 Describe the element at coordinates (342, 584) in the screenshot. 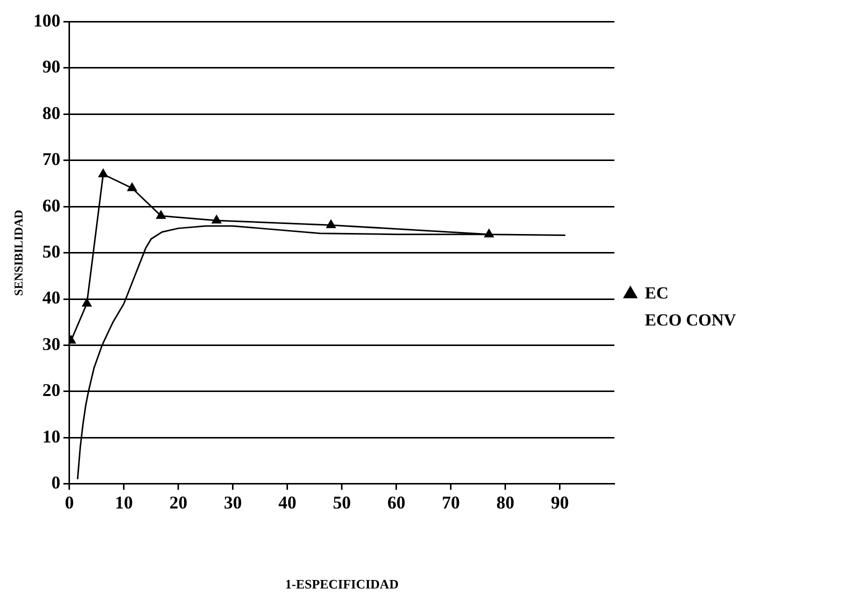

I see `x-axis-title: 1-ESPECIFICIDAD` at that location.